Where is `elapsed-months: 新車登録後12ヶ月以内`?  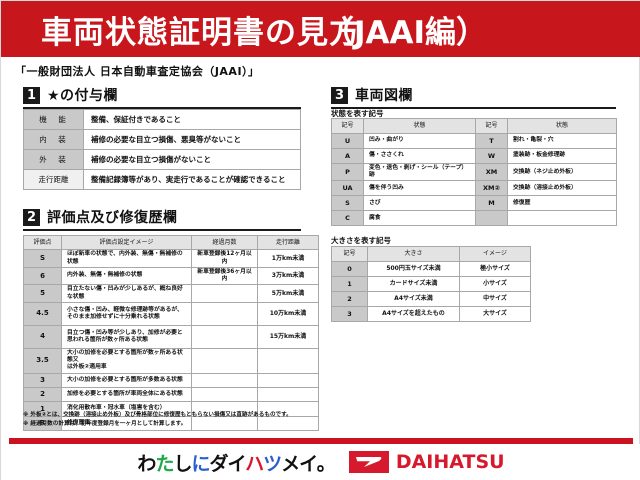
elapsed-months: 新車登録後12ヶ月以内 is located at coordinates (224, 258).